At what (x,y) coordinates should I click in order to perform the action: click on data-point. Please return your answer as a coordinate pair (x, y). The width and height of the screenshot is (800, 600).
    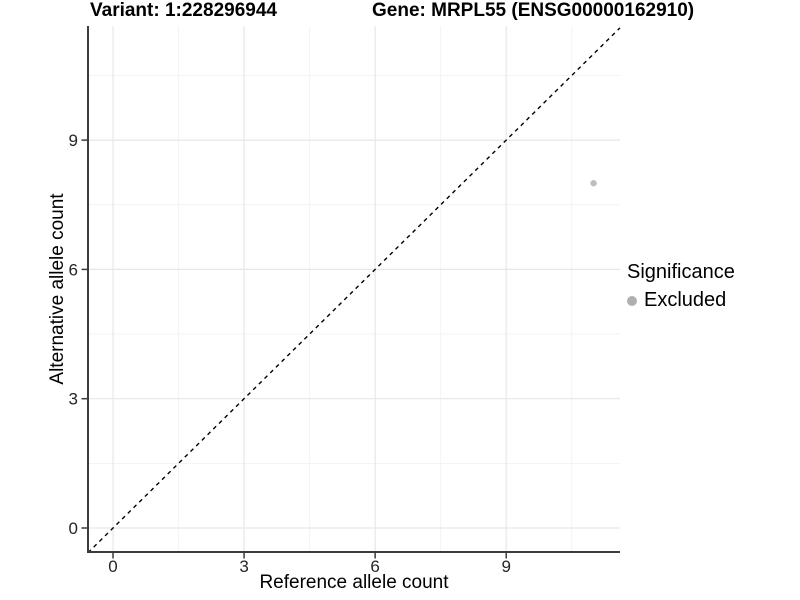
    Looking at the image, I should click on (593, 183).